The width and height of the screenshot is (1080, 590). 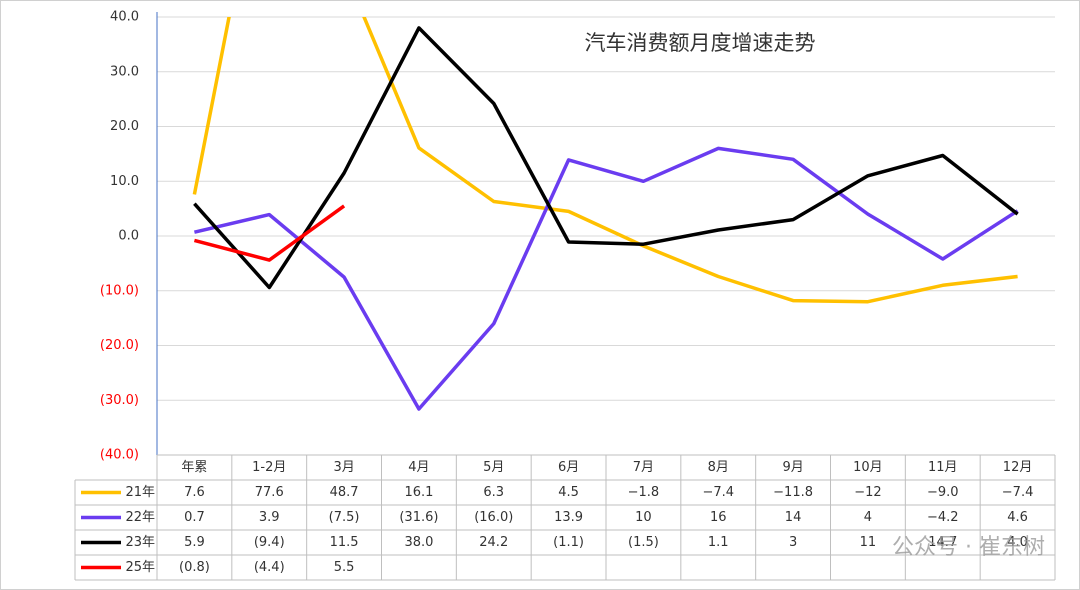 I want to click on table-cell: (4.4), so click(x=269, y=567).